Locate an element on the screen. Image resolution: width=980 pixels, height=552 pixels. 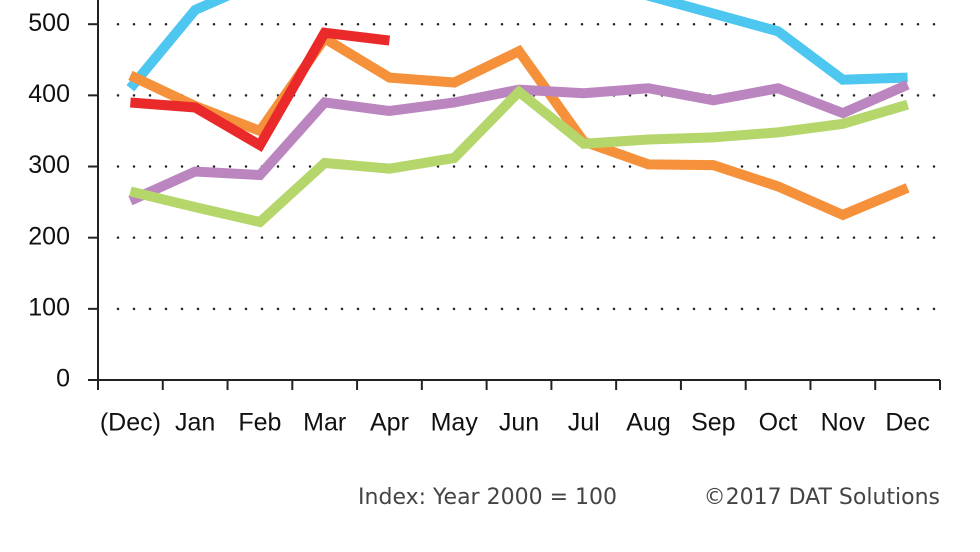
x-tick-label: Jul is located at coordinates (584, 423).